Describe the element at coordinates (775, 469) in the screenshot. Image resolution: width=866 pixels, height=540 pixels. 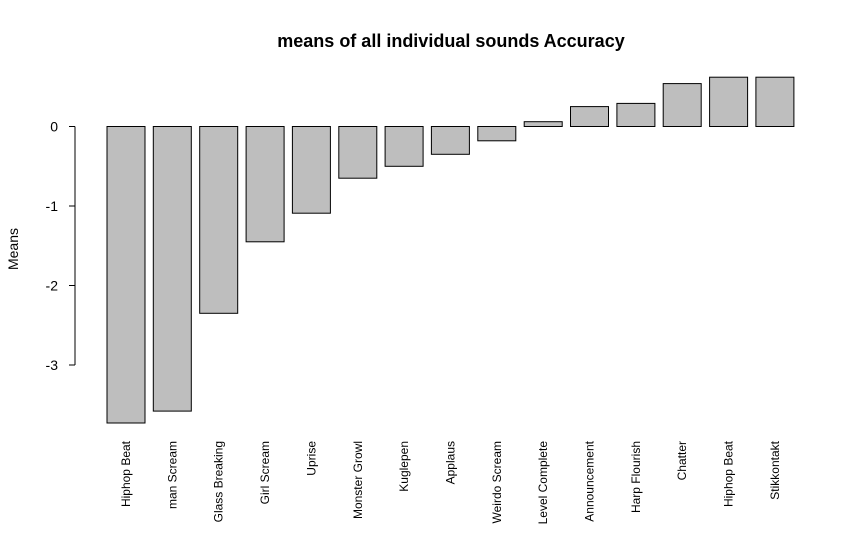
I see `x-tick-label: Stikkontakt` at that location.